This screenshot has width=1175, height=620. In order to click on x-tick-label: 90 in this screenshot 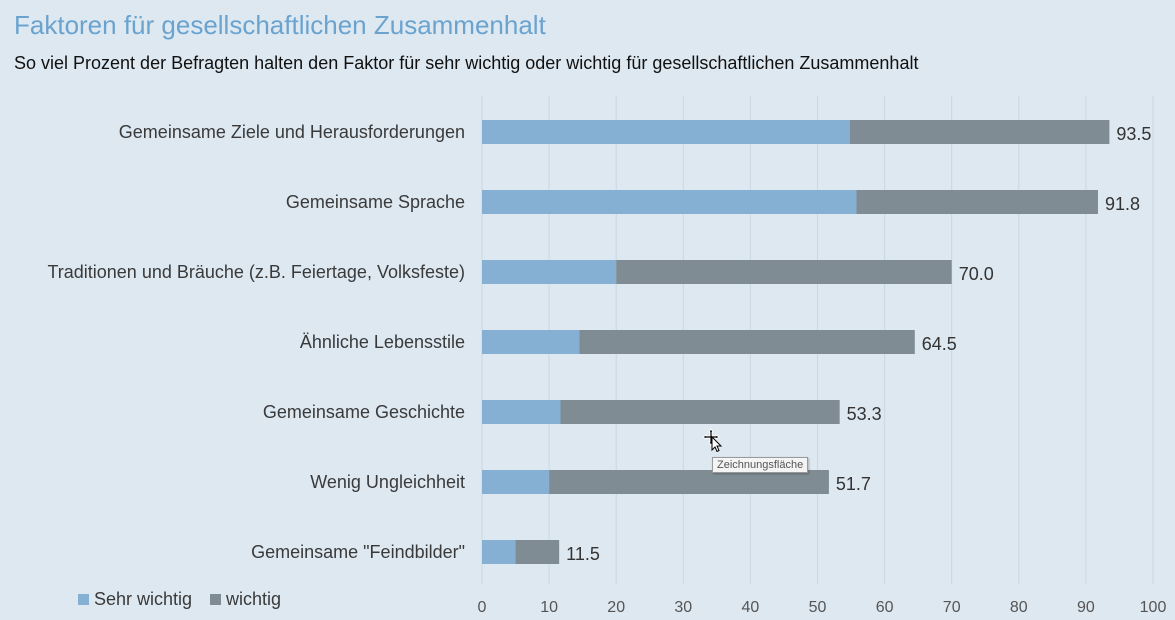, I will do `click(1086, 607)`.